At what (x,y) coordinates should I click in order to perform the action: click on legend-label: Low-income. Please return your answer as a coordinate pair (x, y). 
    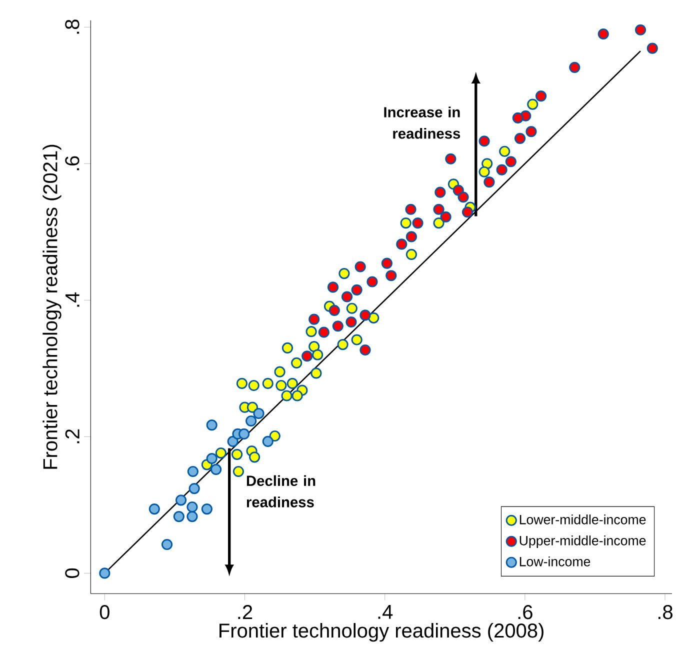
    Looking at the image, I should click on (555, 561).